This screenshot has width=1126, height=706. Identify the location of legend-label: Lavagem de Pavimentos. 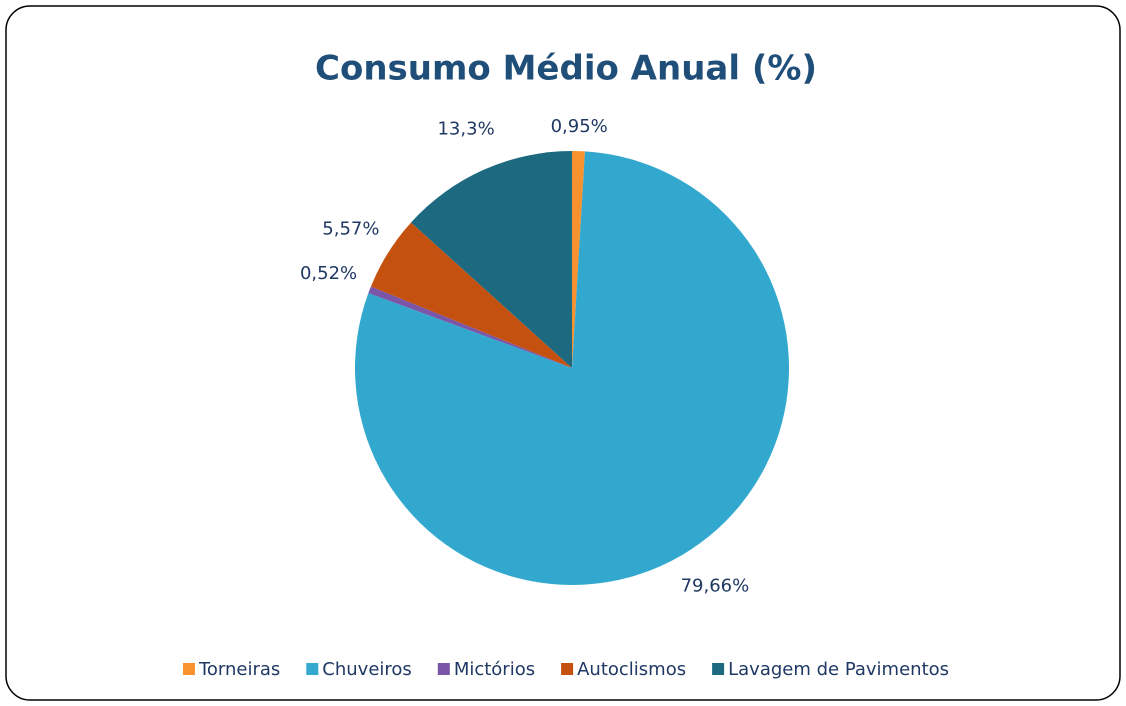
(838, 669).